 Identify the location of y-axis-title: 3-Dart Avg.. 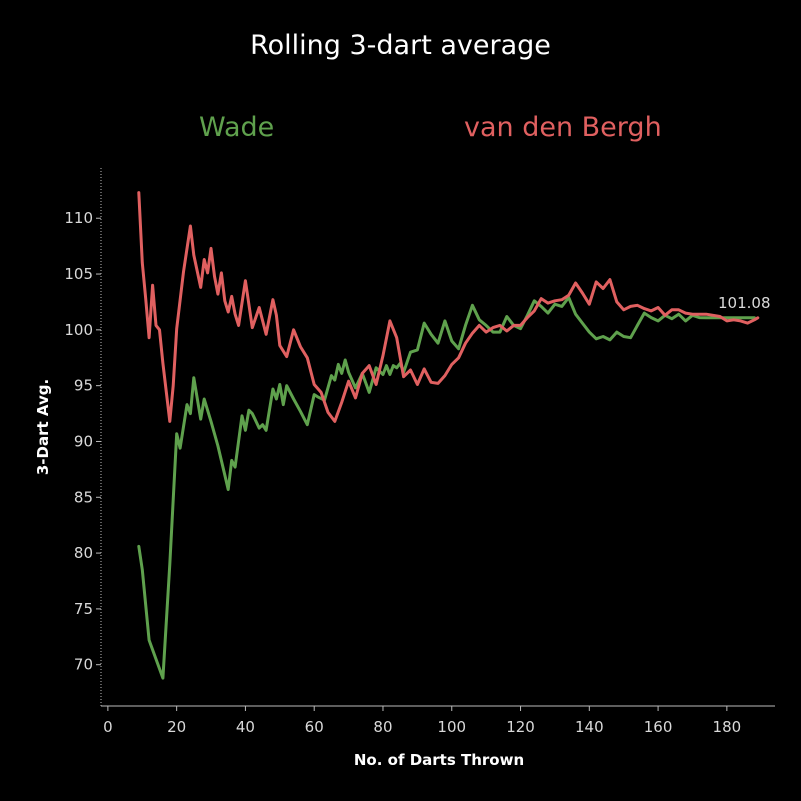
(43, 427).